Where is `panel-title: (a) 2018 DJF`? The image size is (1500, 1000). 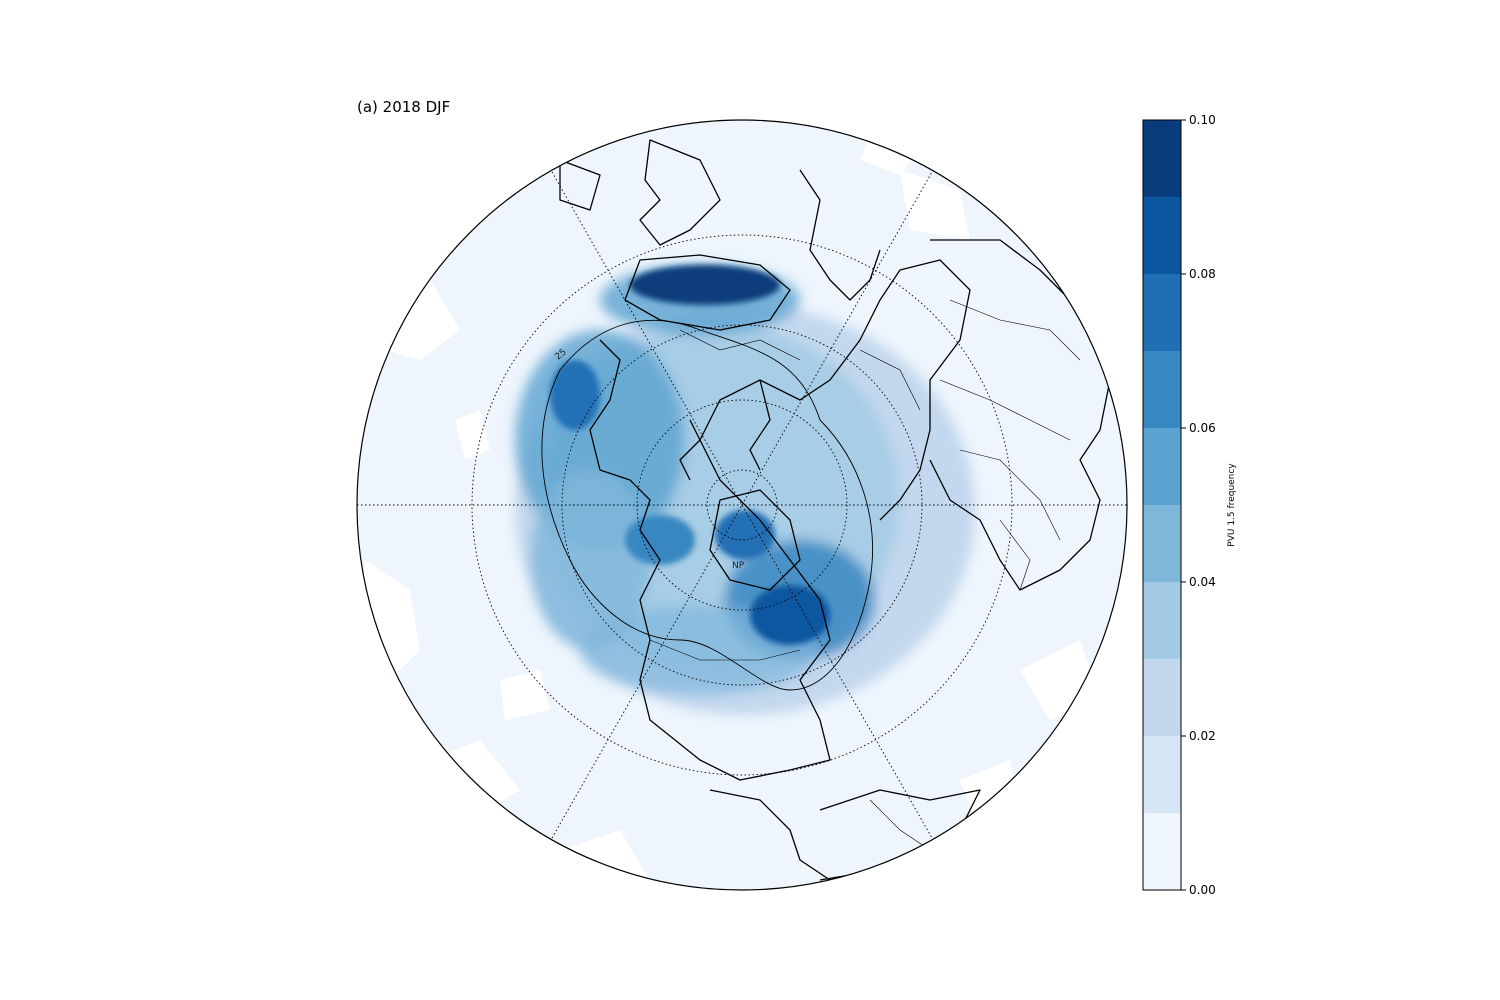 panel-title: (a) 2018 DJF is located at coordinates (403, 107).